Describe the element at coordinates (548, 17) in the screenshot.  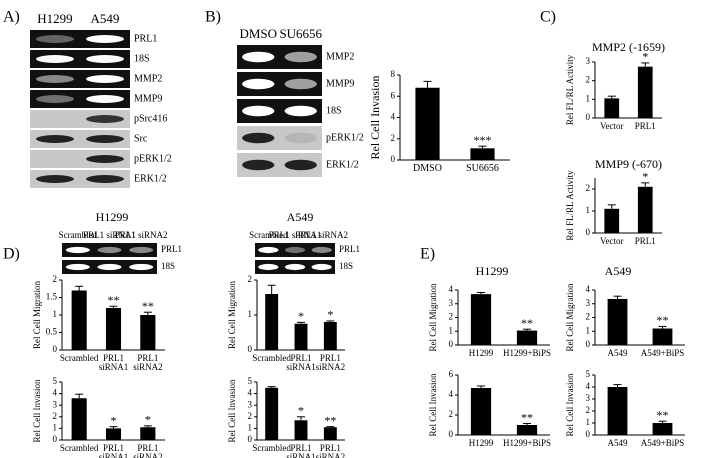
I see `panel-label: C)` at that location.